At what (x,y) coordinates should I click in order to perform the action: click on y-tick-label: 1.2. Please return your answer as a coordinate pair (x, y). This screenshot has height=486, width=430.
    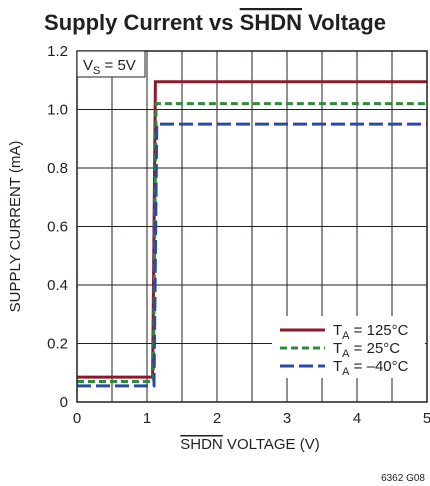
    Looking at the image, I should click on (57, 51).